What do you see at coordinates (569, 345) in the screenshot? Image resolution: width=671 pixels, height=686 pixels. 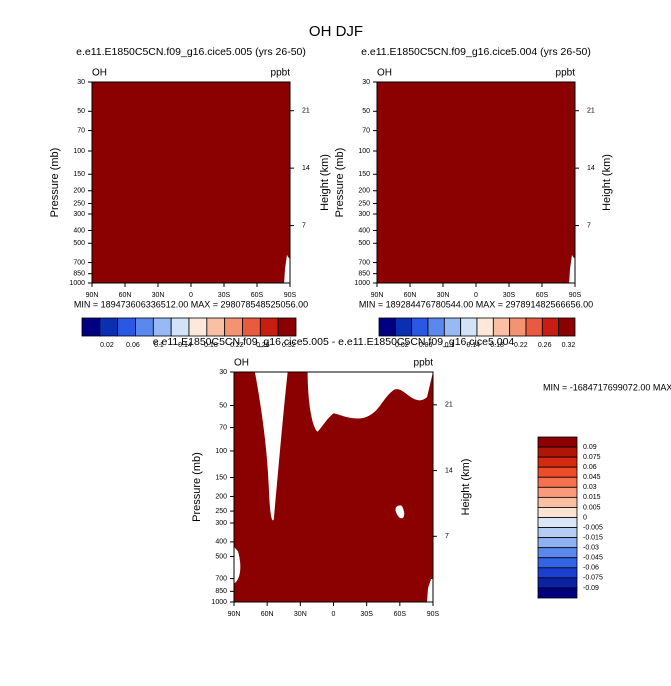 I see `colorbar-label: 0.32` at bounding box center [569, 345].